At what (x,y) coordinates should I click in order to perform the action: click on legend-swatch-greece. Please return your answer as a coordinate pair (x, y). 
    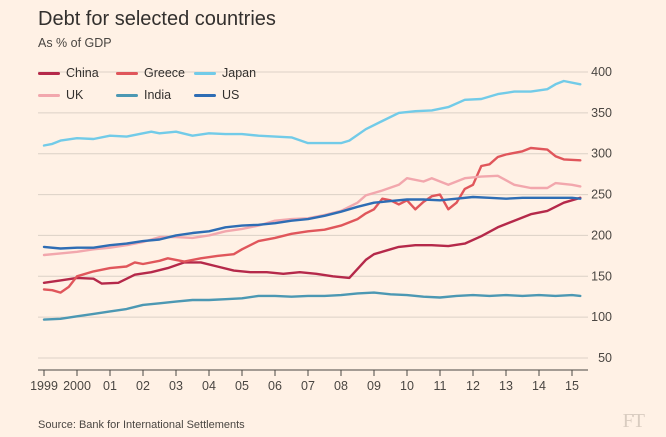
    Looking at the image, I should click on (127, 73).